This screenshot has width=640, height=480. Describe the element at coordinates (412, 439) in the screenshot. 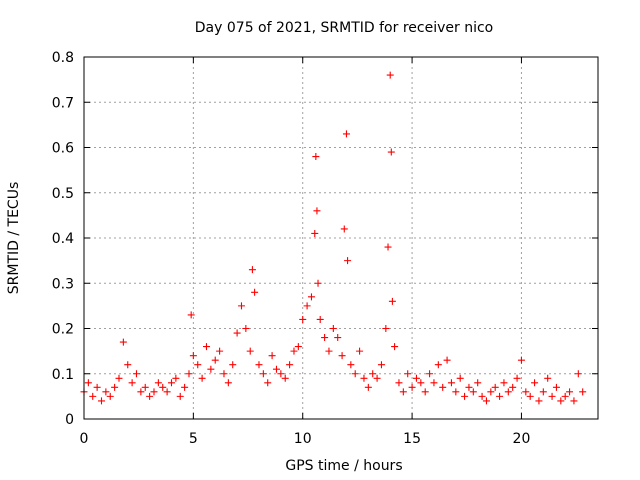

I see `x-tick-label: 15` at that location.